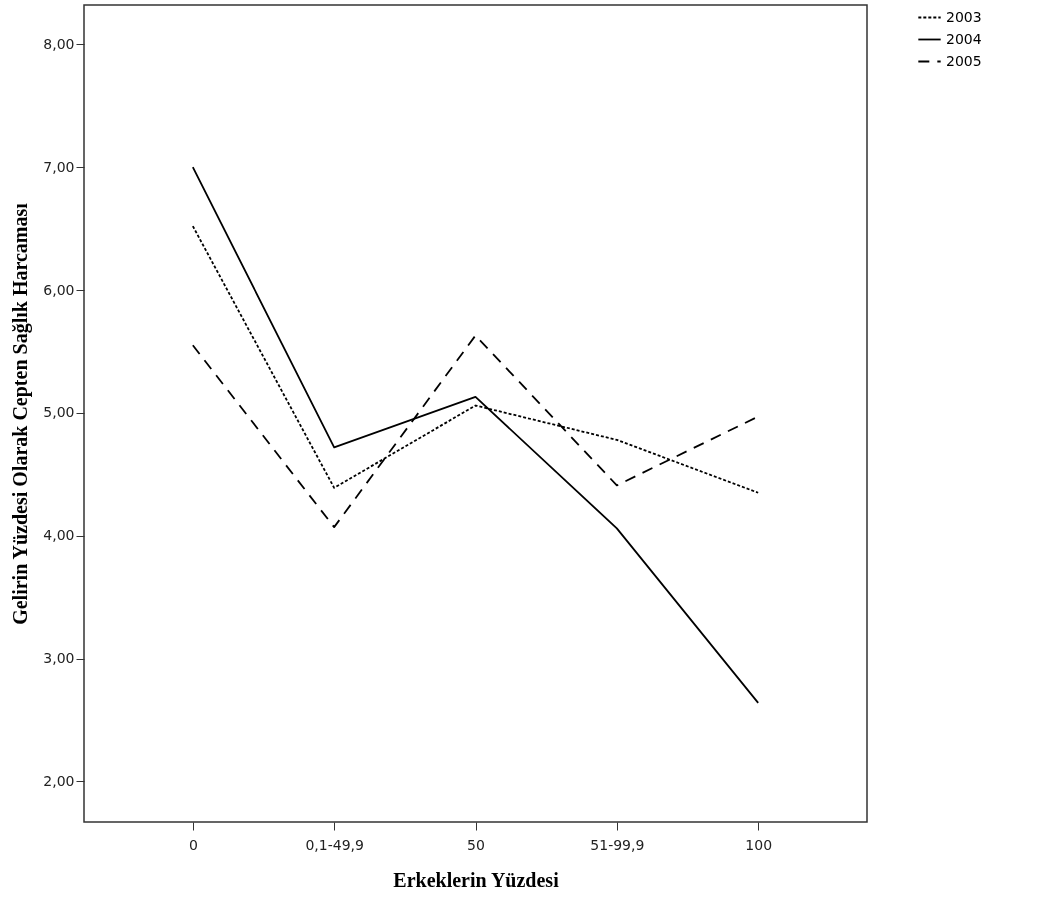 The width and height of the screenshot is (1058, 901). Describe the element at coordinates (59, 43) in the screenshot. I see `y-tick-label: 8,00` at that location.